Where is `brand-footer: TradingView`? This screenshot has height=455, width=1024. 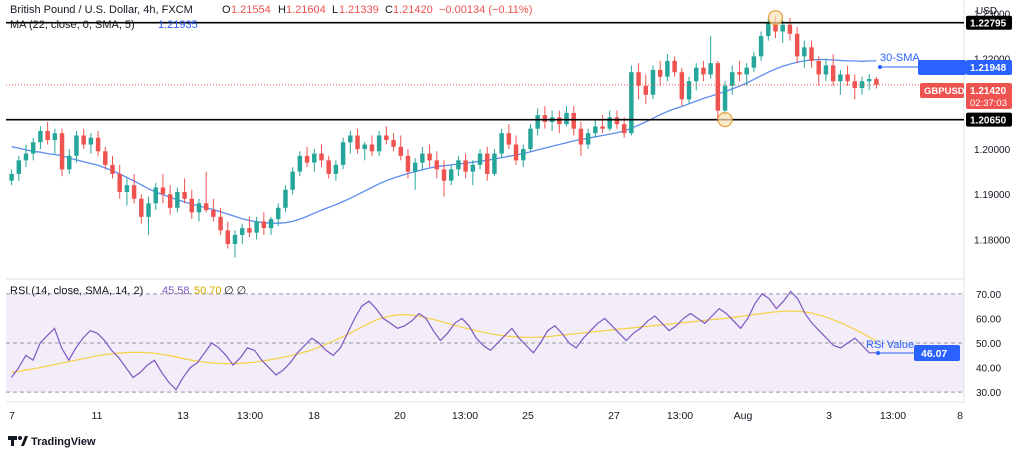 brand-footer: TradingView is located at coordinates (52, 442).